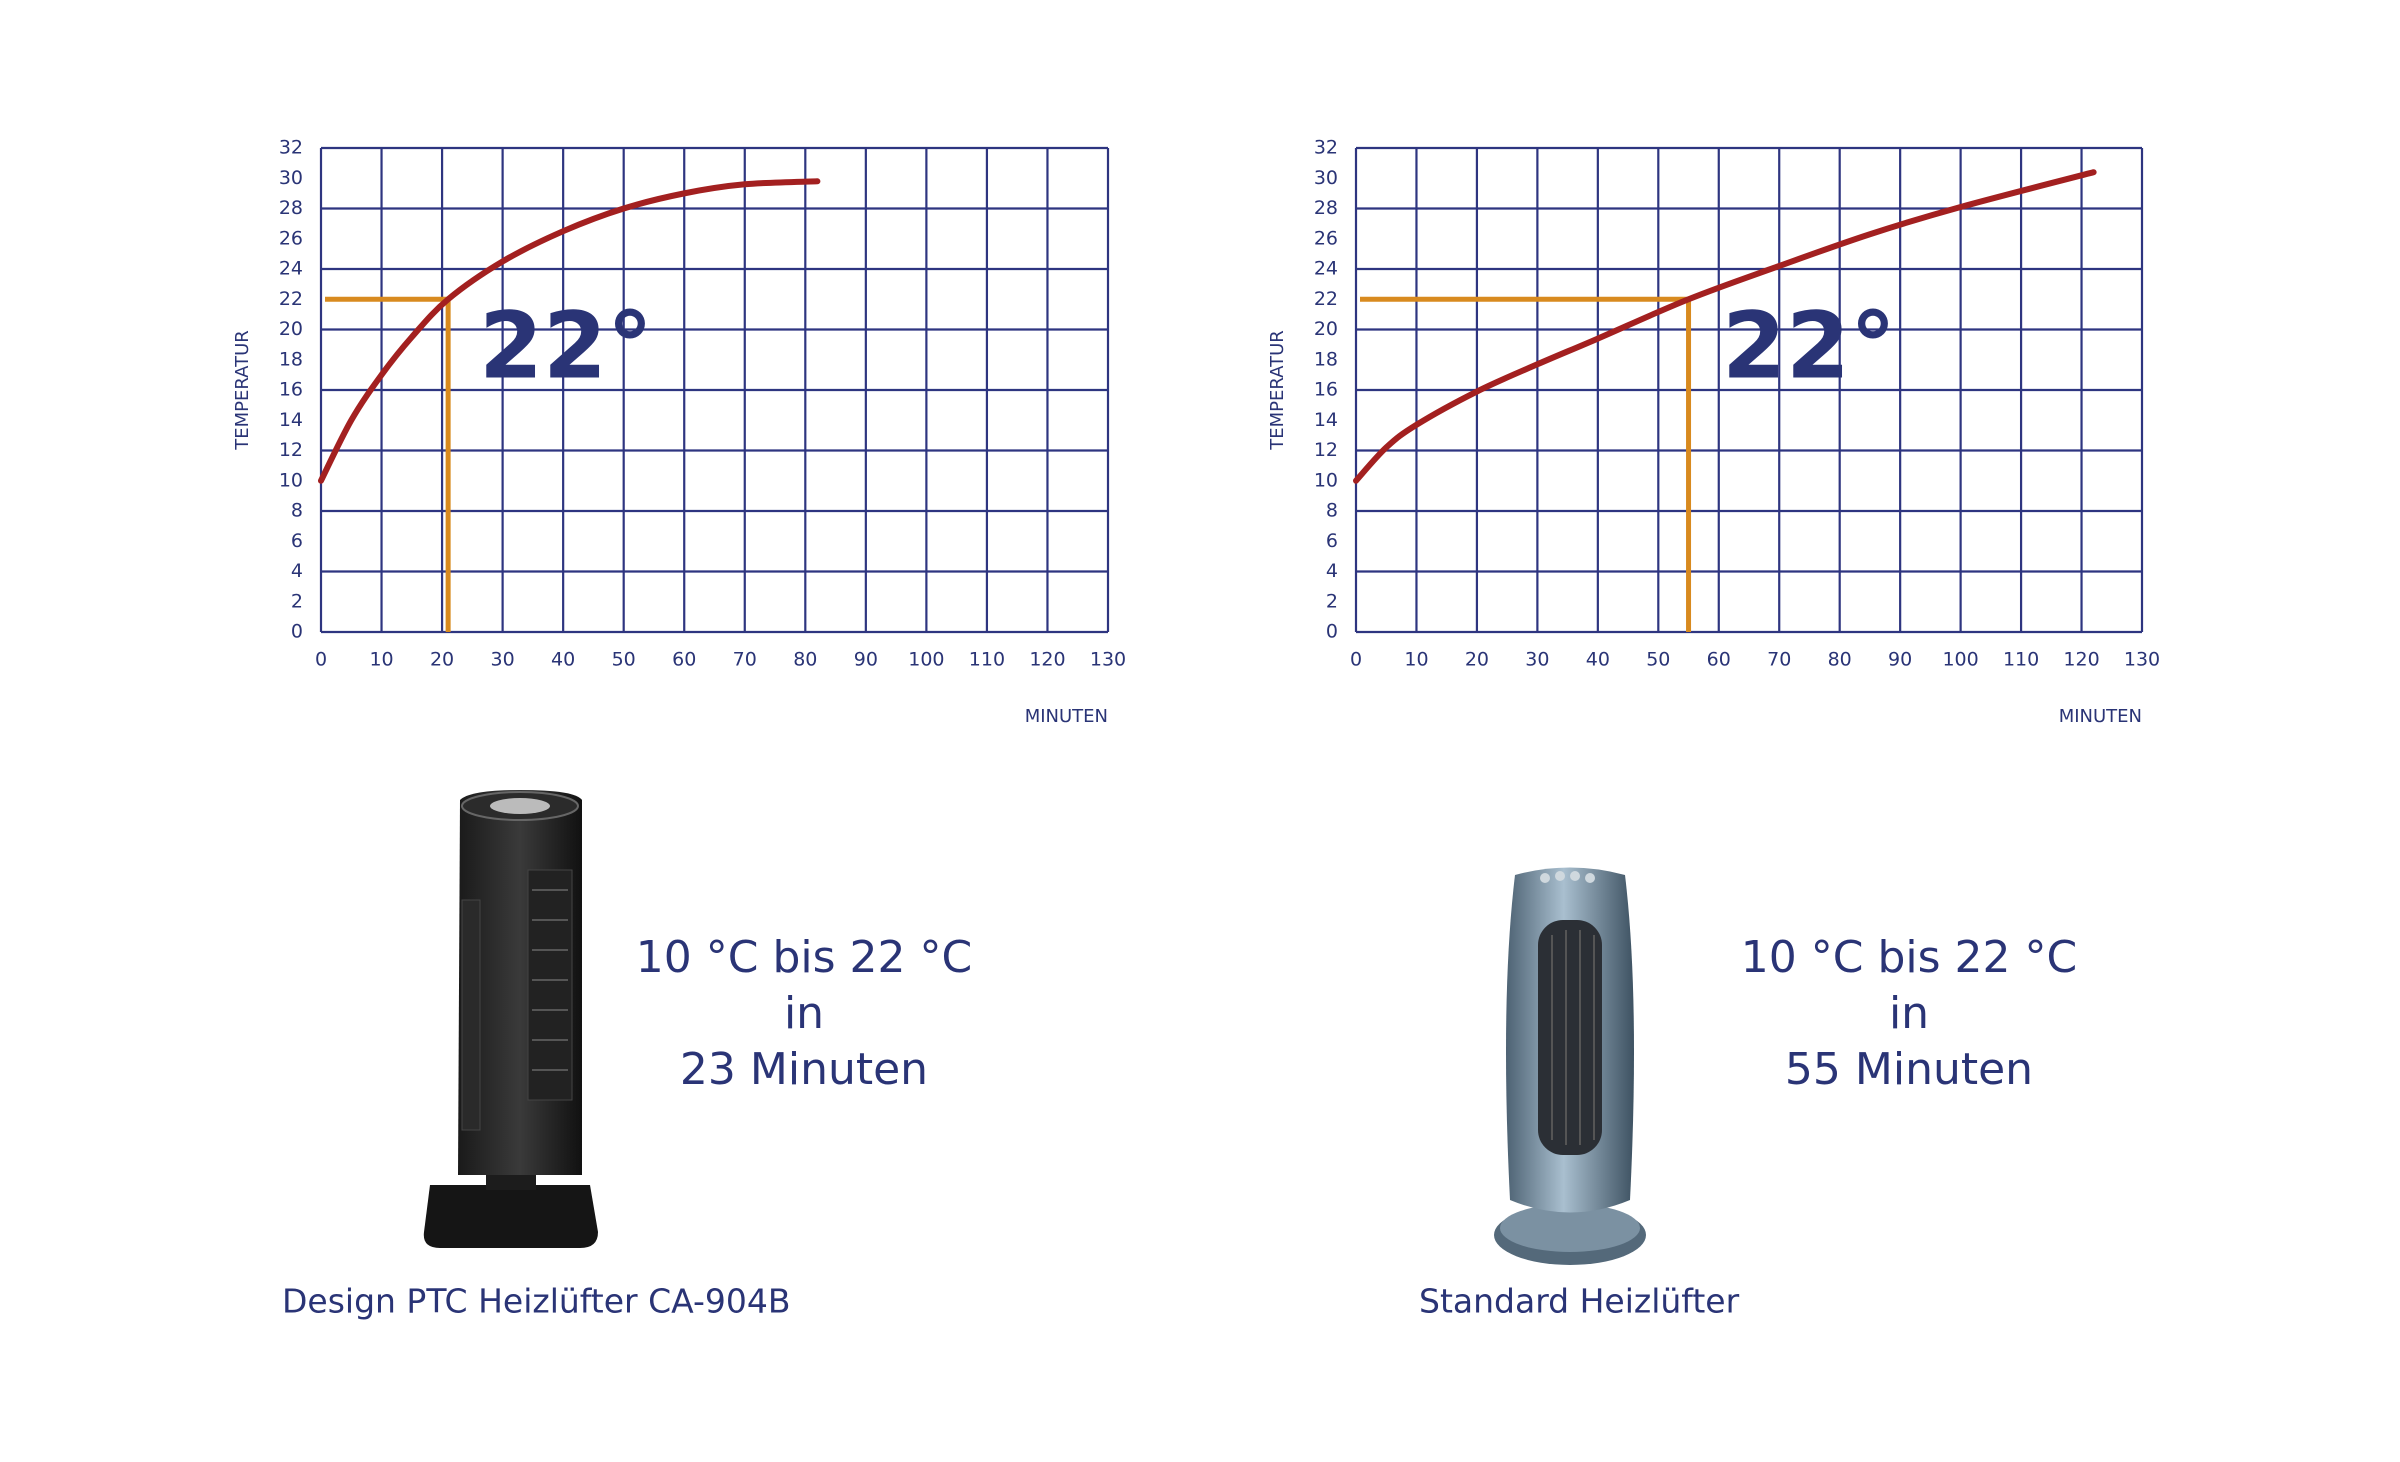  Describe the element at coordinates (804, 1069) in the screenshot. I see `caption-line: 23 Minuten` at that location.